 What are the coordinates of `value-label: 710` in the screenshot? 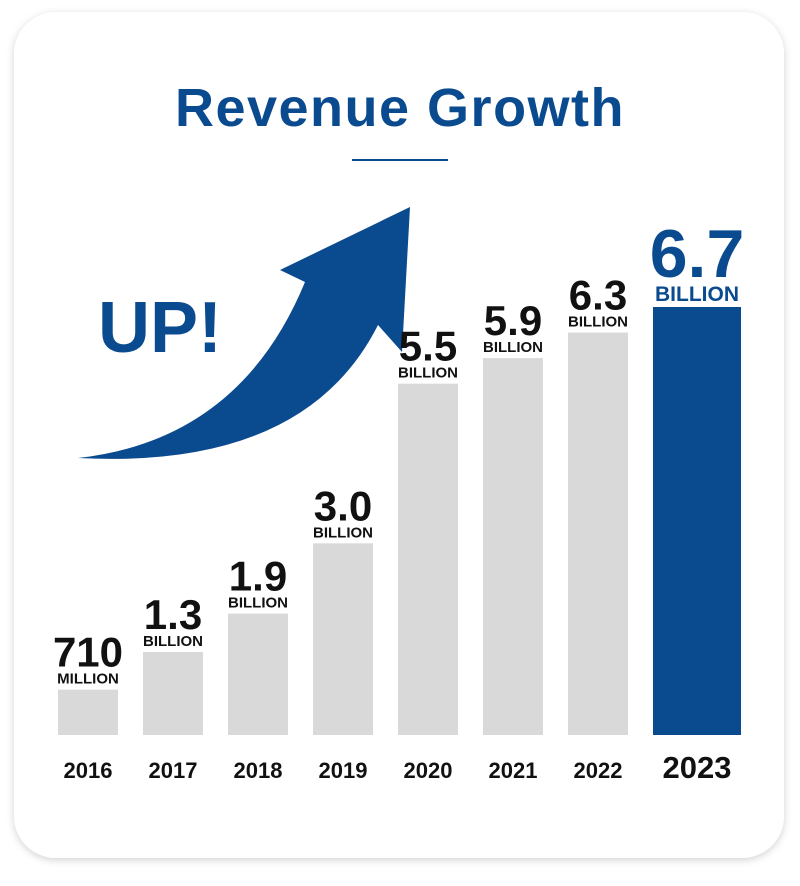 It's located at (88, 652).